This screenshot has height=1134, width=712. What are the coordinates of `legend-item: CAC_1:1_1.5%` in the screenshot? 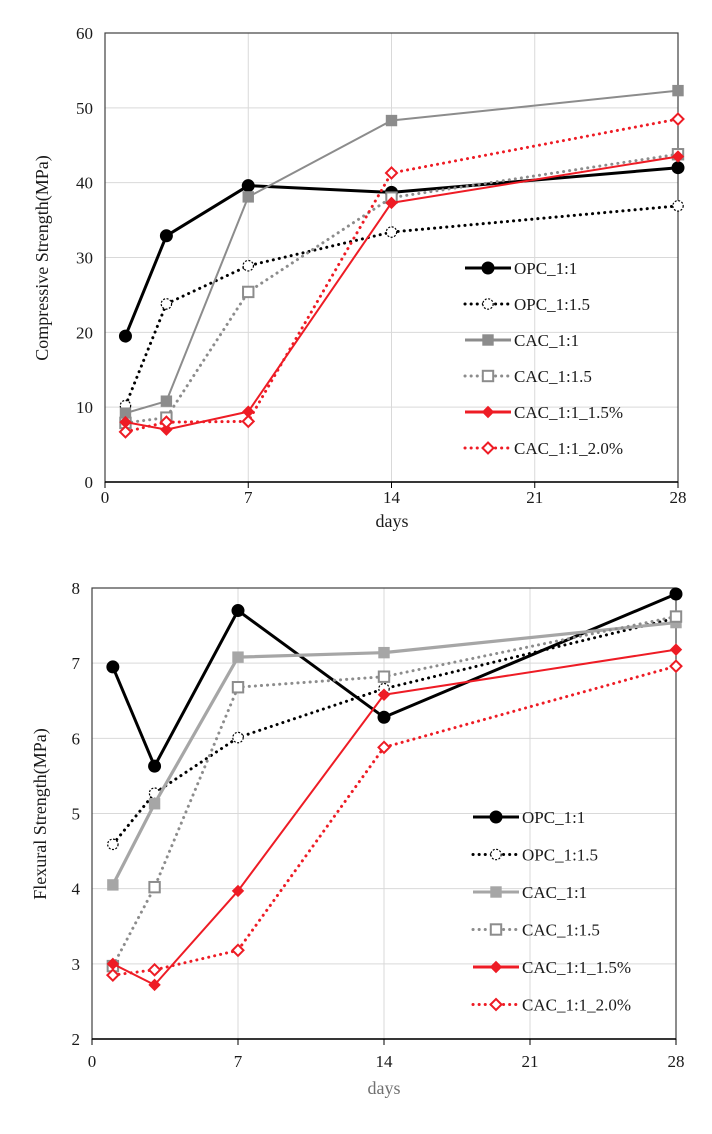 It's located at (552, 967).